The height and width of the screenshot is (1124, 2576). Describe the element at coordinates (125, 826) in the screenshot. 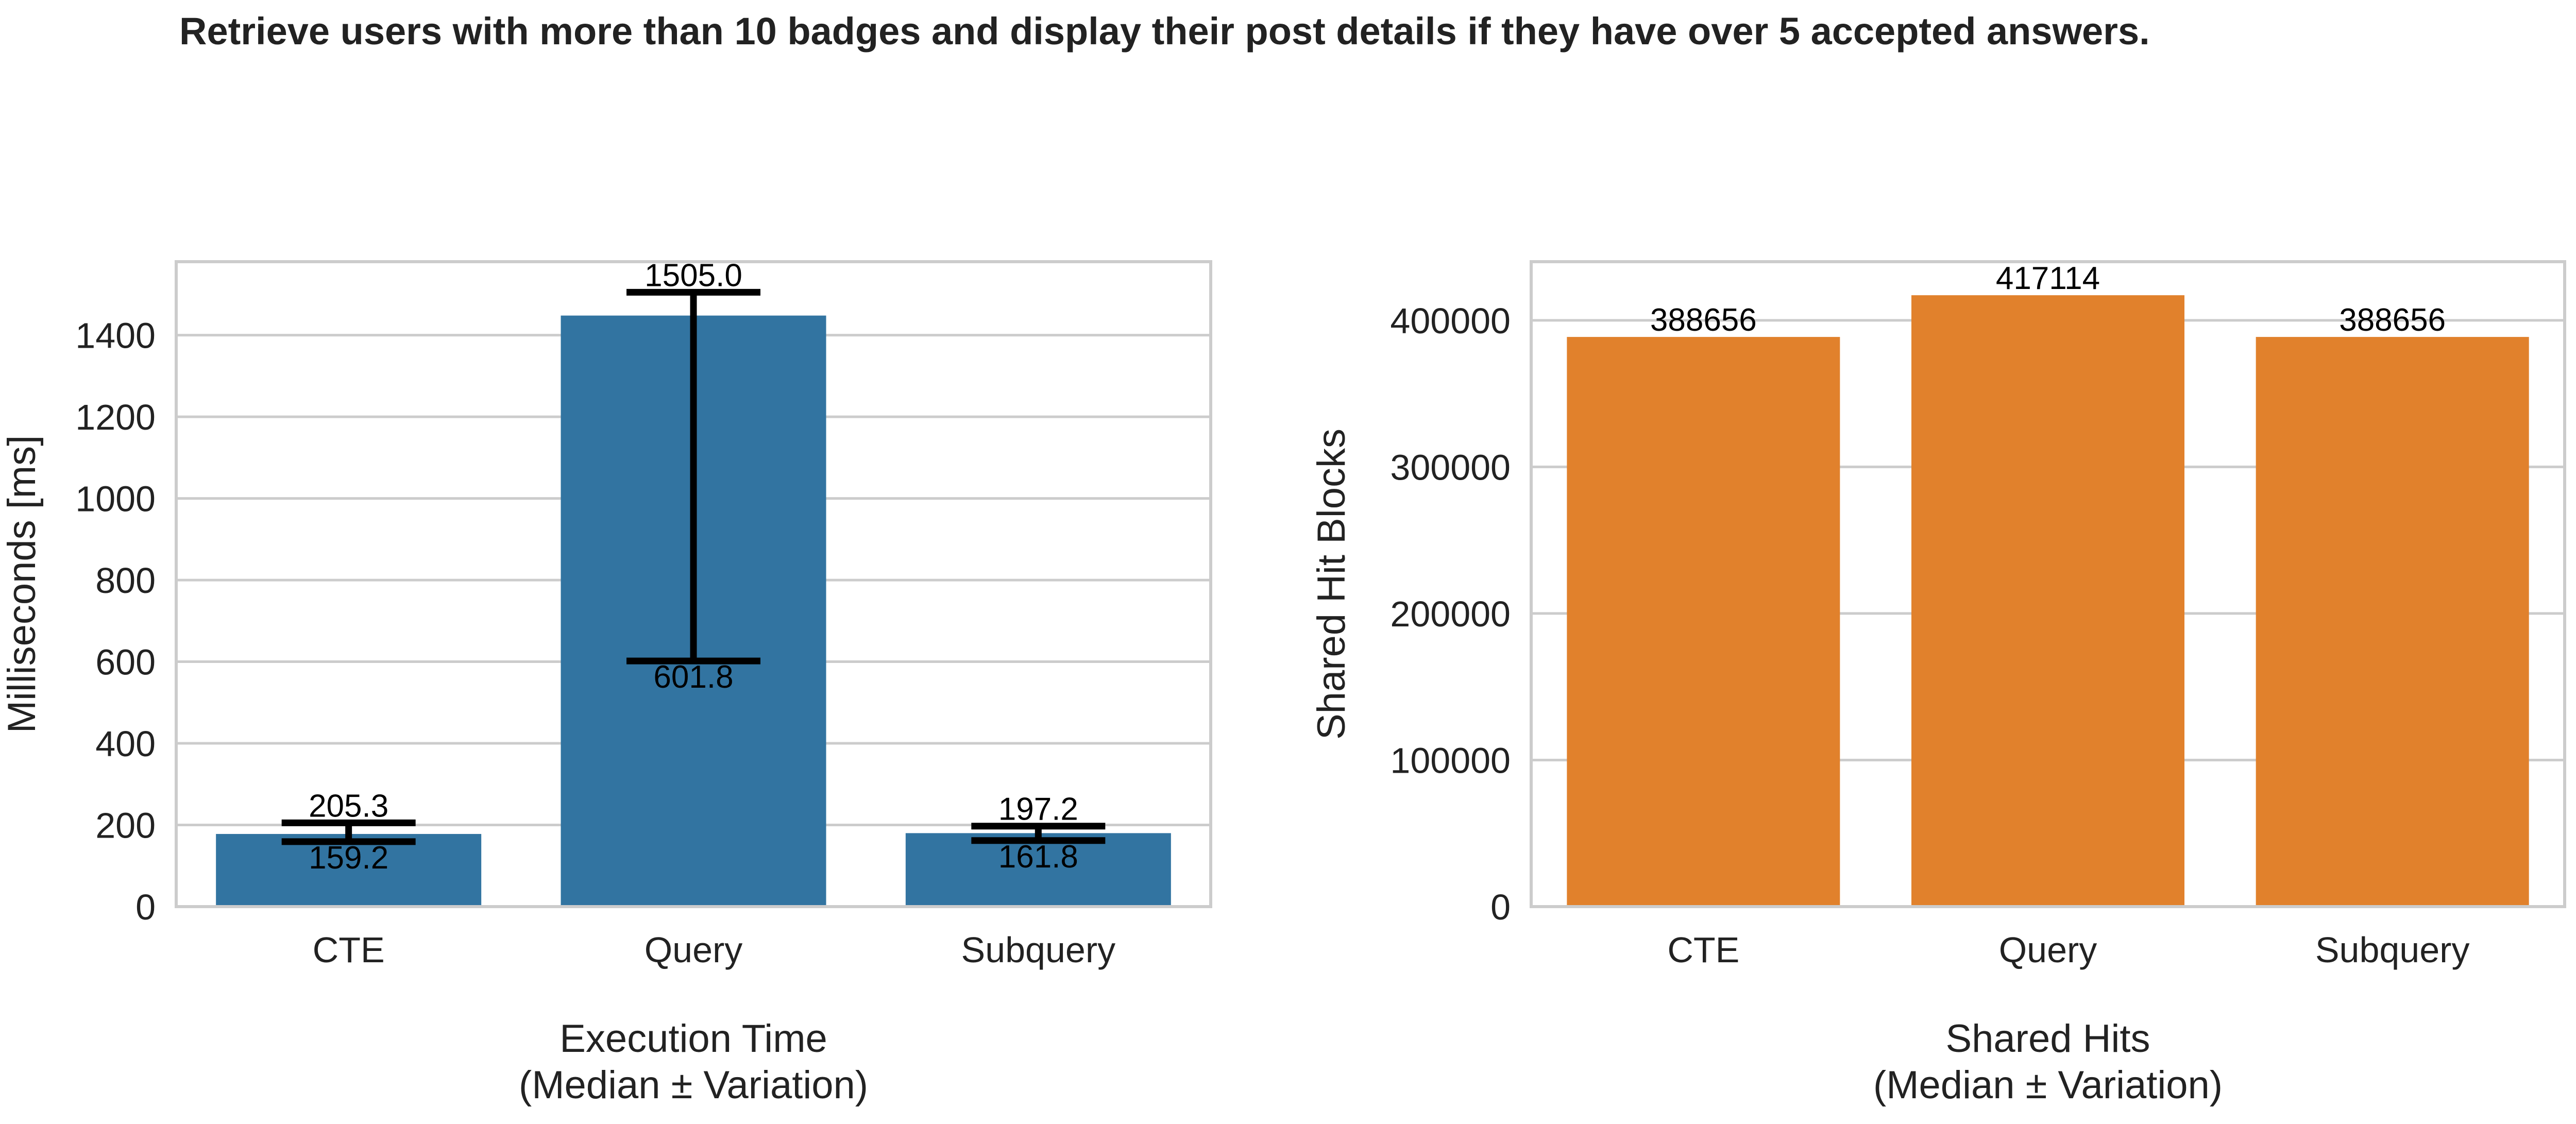

I see `y-tick-label: 200` at that location.